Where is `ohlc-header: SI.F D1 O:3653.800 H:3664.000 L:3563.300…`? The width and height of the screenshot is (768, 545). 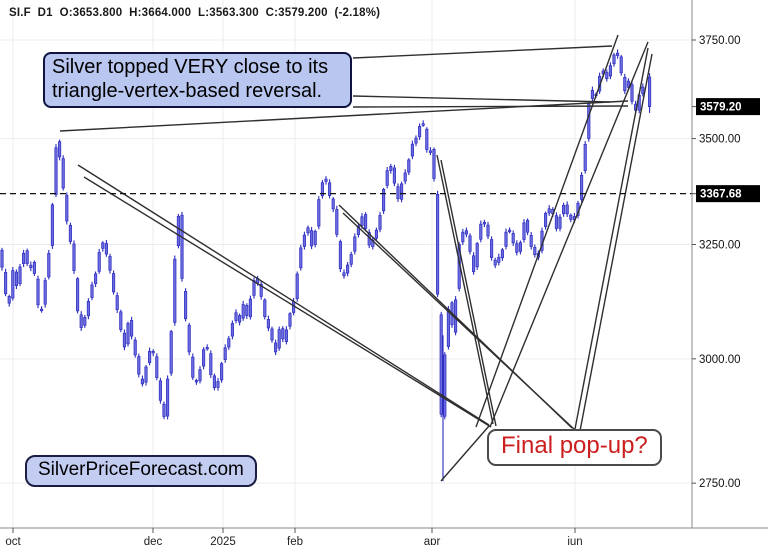
ohlc-header: SI.F D1 O:3653.800 H:3664.000 L:3563.300… is located at coordinates (195, 13).